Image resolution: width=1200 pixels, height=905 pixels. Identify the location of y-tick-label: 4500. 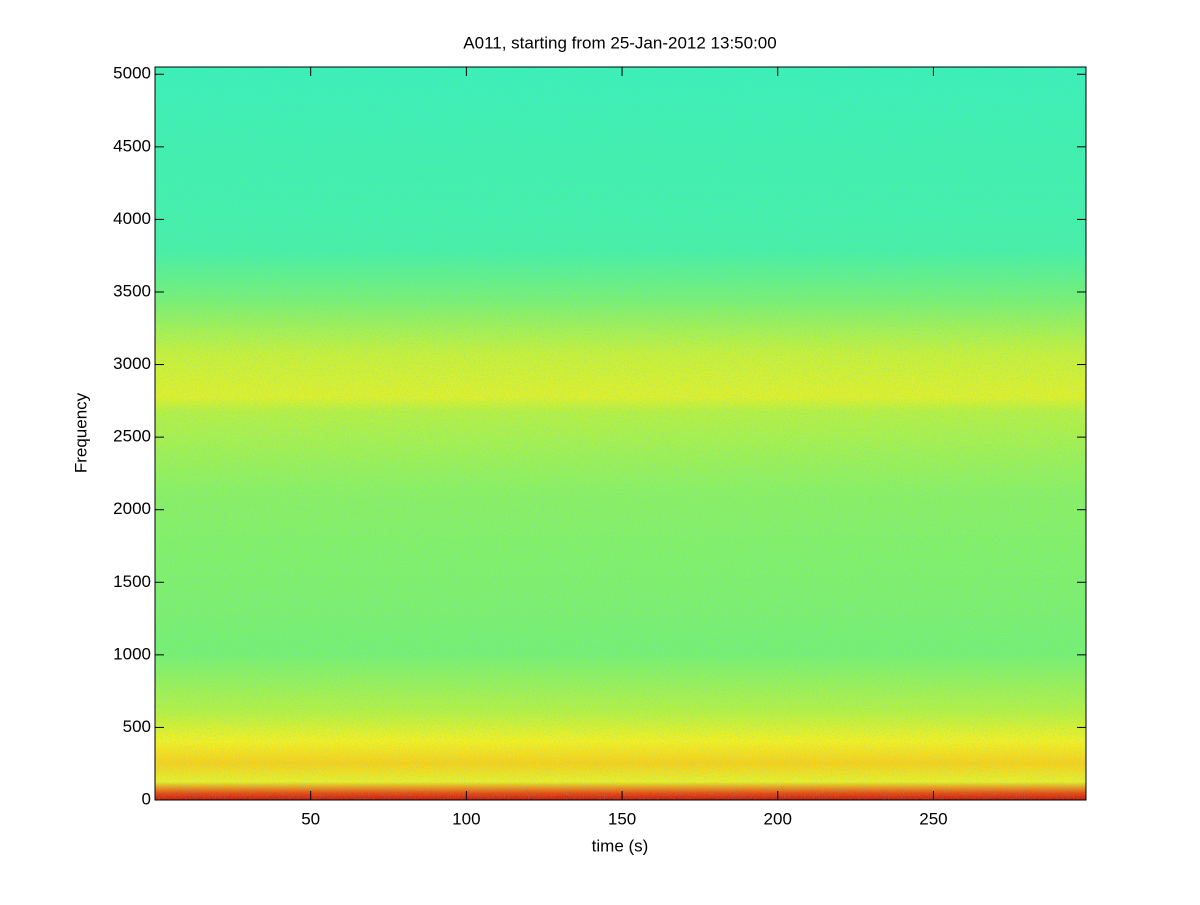
(132, 145).